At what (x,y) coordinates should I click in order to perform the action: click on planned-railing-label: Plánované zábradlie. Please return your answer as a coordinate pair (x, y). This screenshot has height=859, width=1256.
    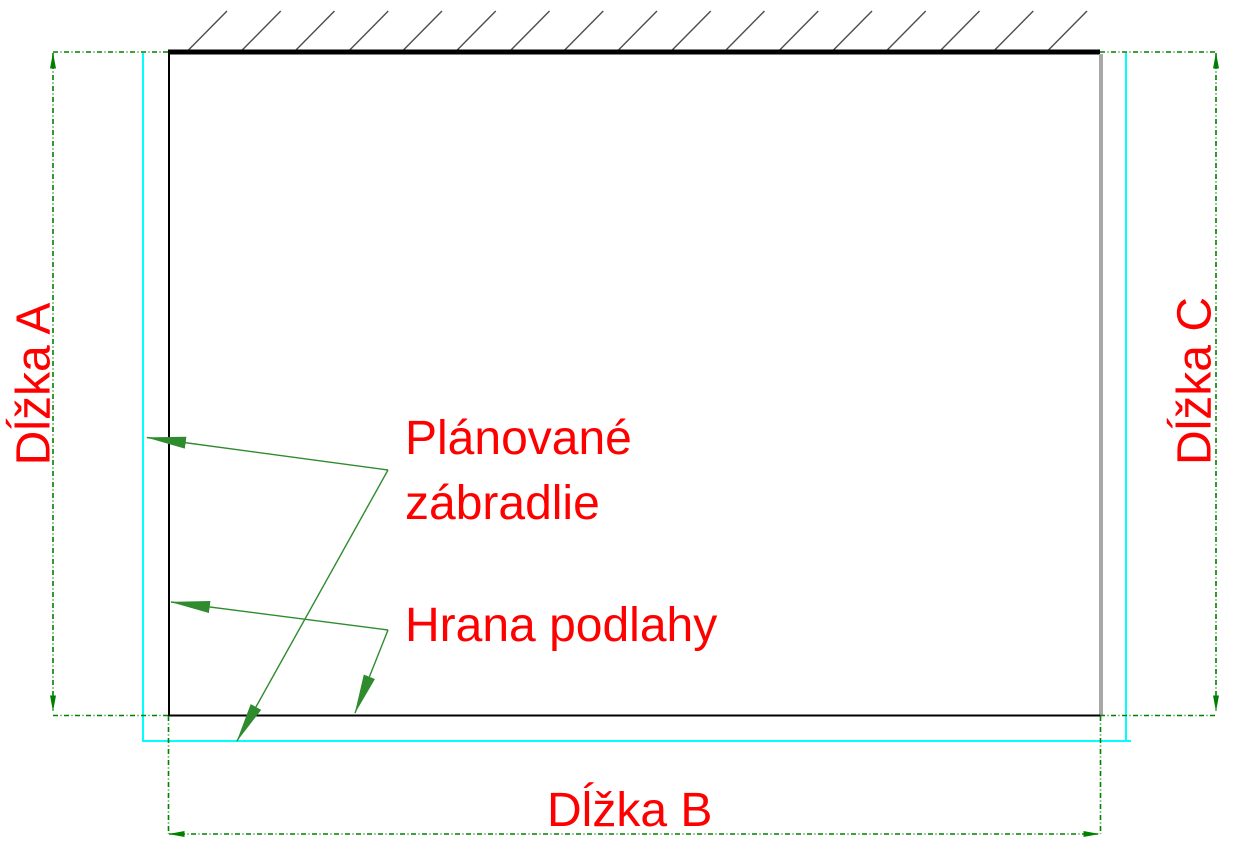
    Looking at the image, I should click on (518, 471).